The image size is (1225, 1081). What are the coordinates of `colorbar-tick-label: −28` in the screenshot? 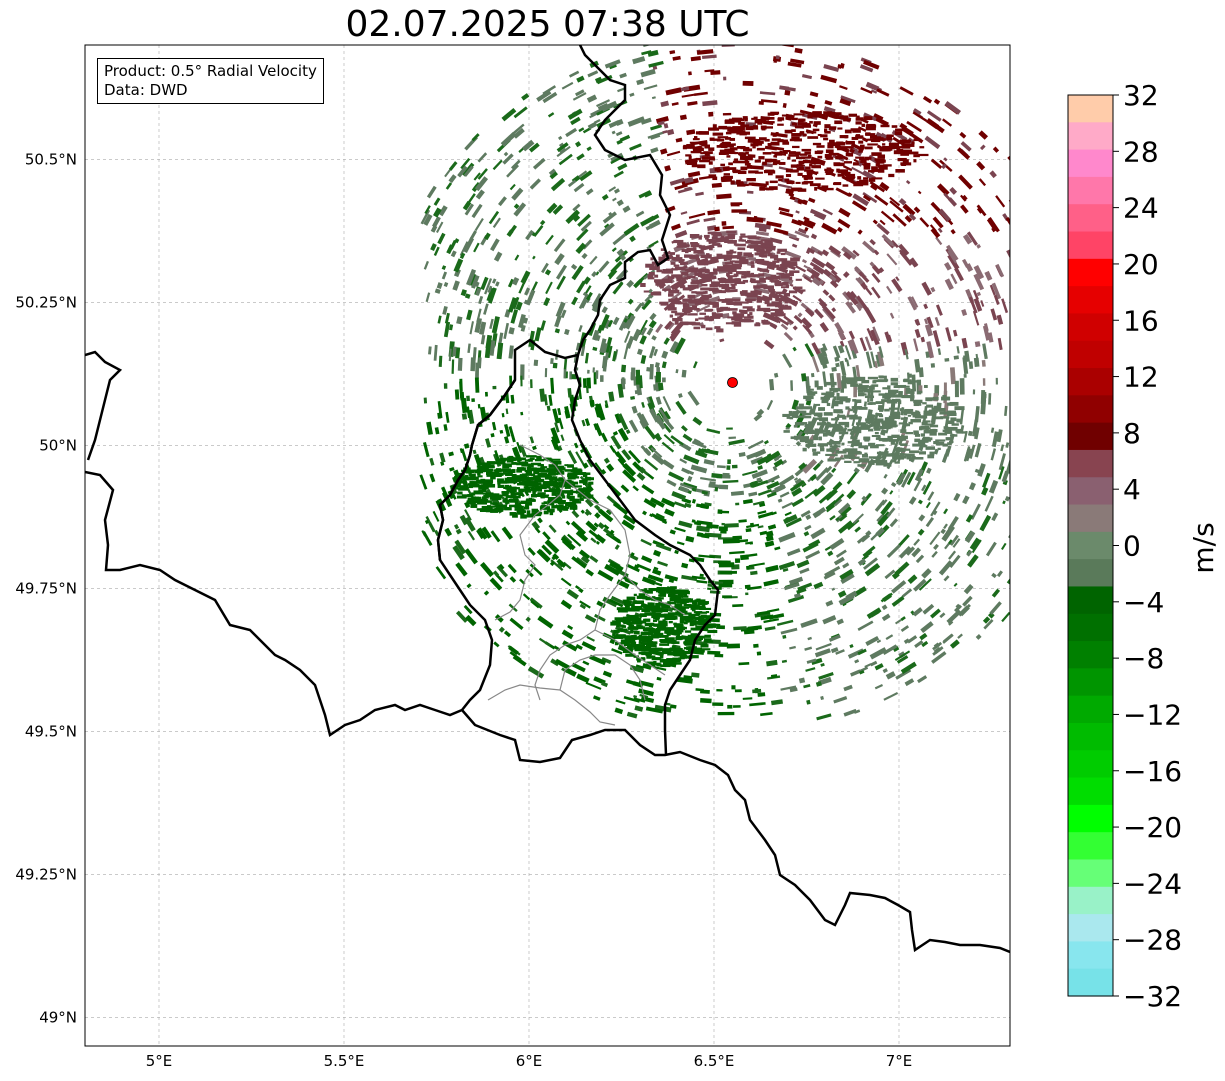 It's located at (1152, 940).